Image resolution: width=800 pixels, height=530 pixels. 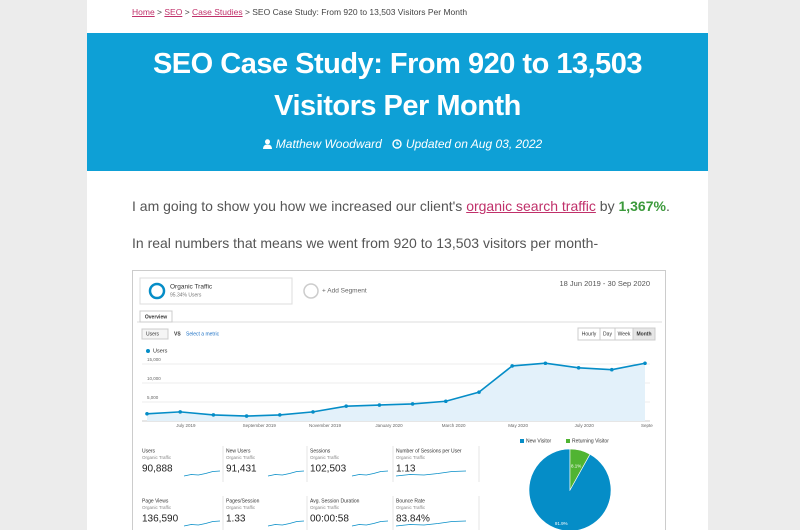 What do you see at coordinates (518, 425) in the screenshot?
I see `x-tick-label: May 2020` at bounding box center [518, 425].